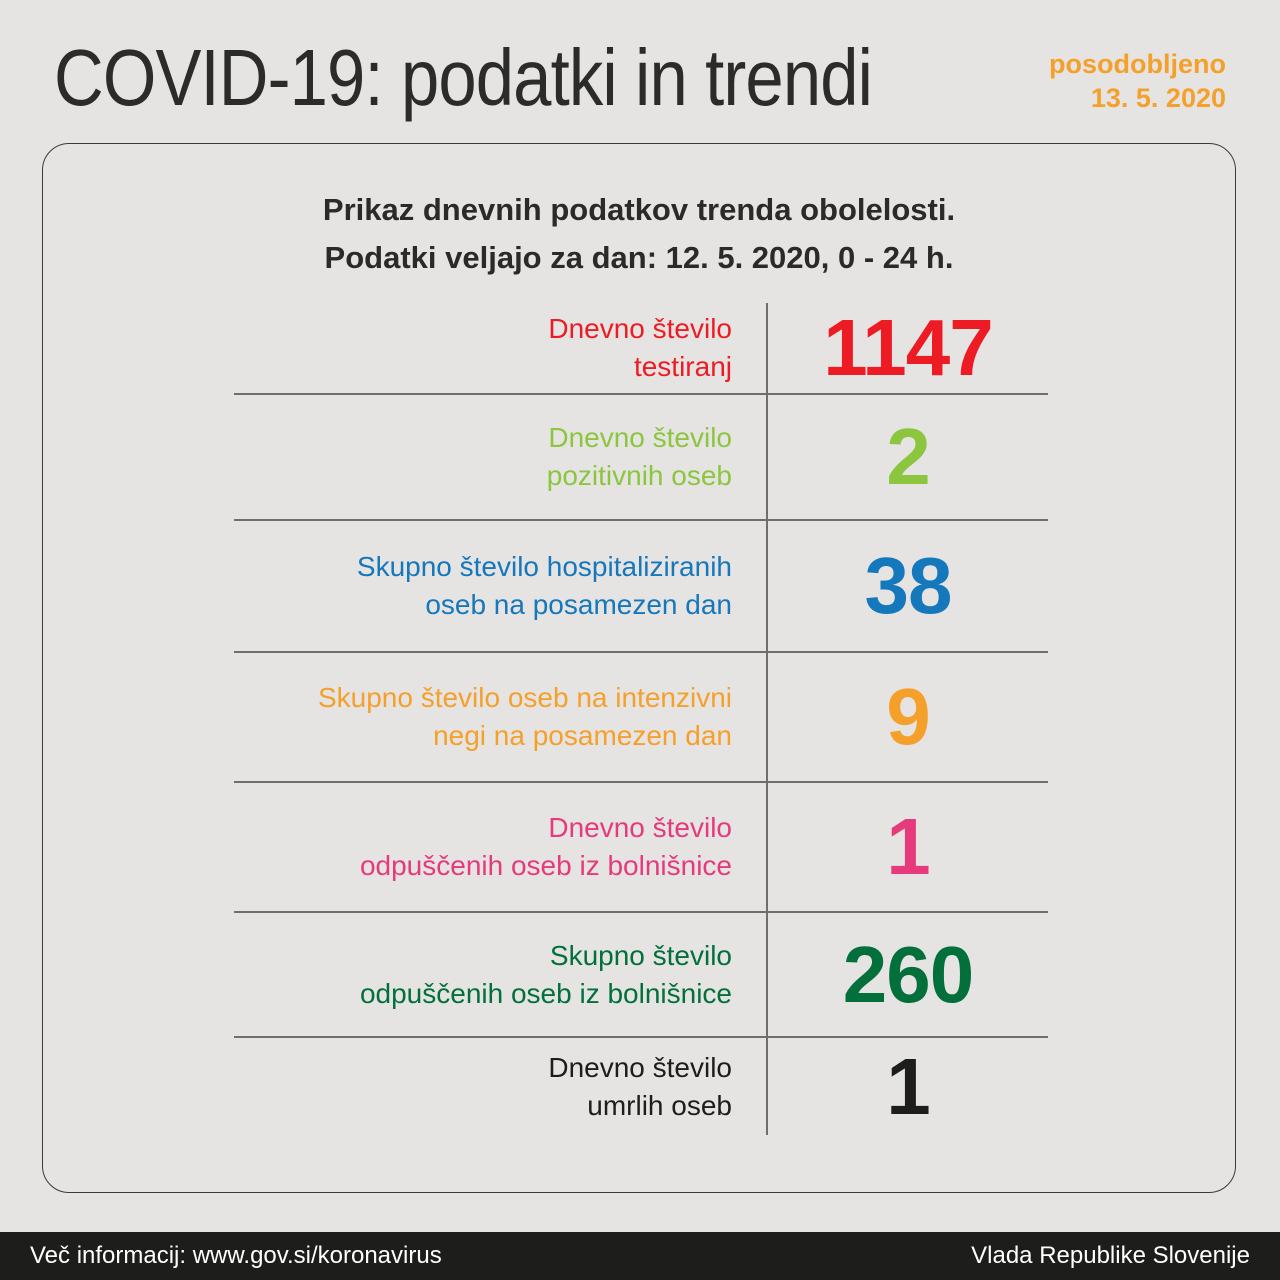 This screenshot has height=1280, width=1280. Describe the element at coordinates (1137, 64) in the screenshot. I see `updated-label: posodobljeno` at that location.